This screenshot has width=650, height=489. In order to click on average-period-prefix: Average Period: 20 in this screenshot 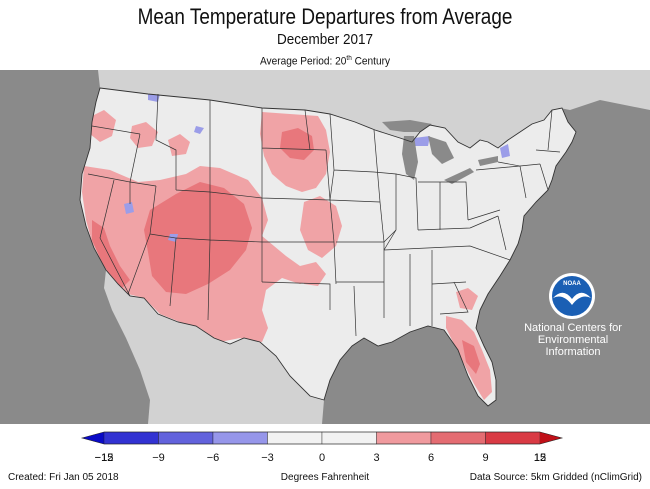, I will do `click(303, 61)`.